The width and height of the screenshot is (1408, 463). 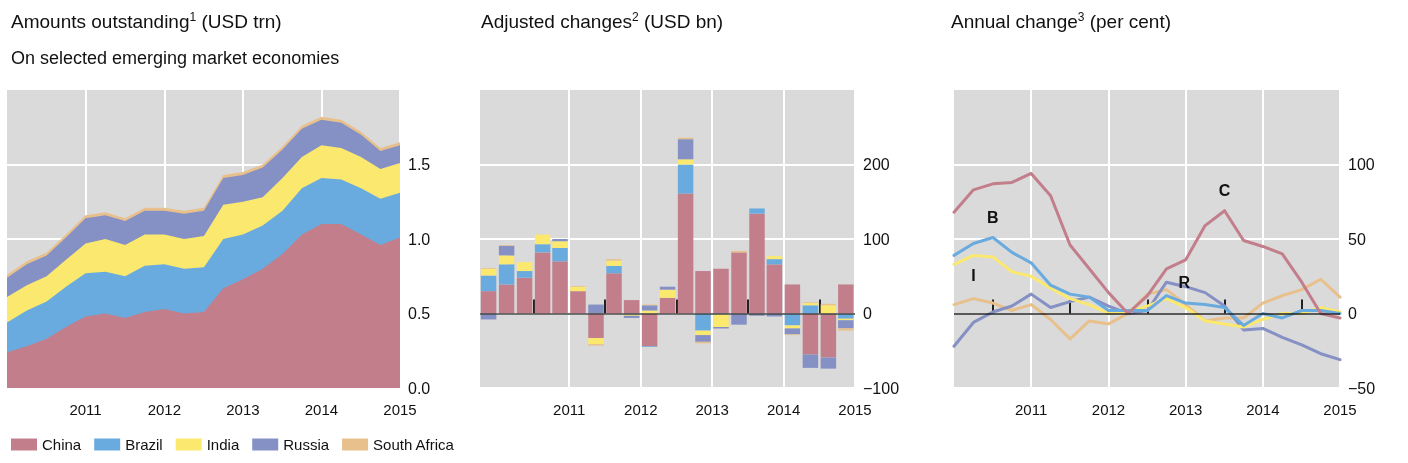 I want to click on y-tick-label: 0.0, so click(x=419, y=388).